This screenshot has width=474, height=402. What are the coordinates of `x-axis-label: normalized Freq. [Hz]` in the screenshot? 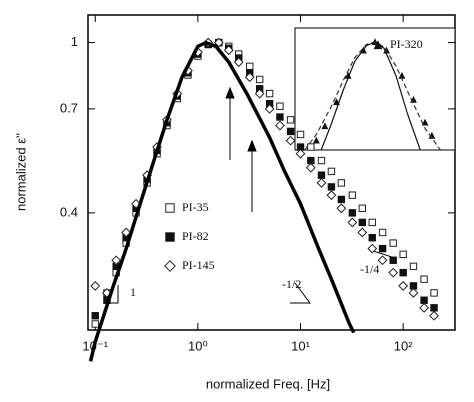 It's located at (268, 383).